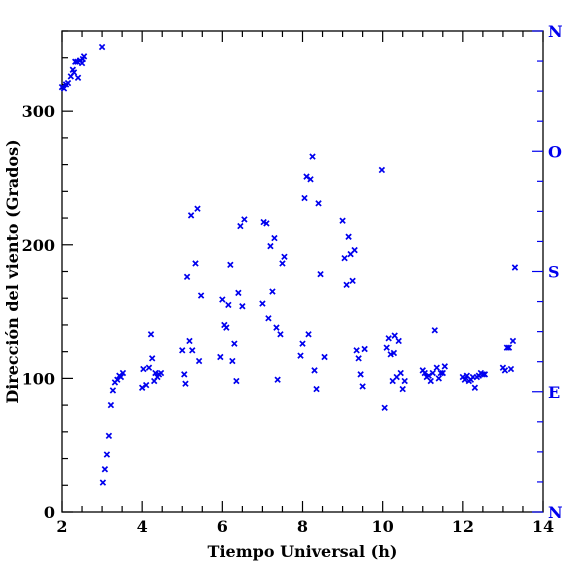 The image size is (574, 574). Describe the element at coordinates (383, 526) in the screenshot. I see `x-tick-label: 10` at that location.